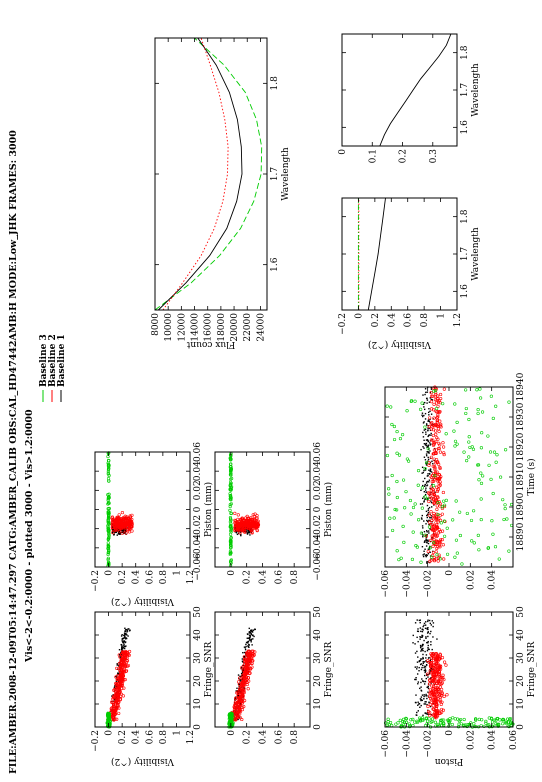 The image size is (542, 782). What do you see at coordinates (198, 452) in the screenshot?
I see `vis_piston_a-xtick-label: 0.06` at bounding box center [198, 452].